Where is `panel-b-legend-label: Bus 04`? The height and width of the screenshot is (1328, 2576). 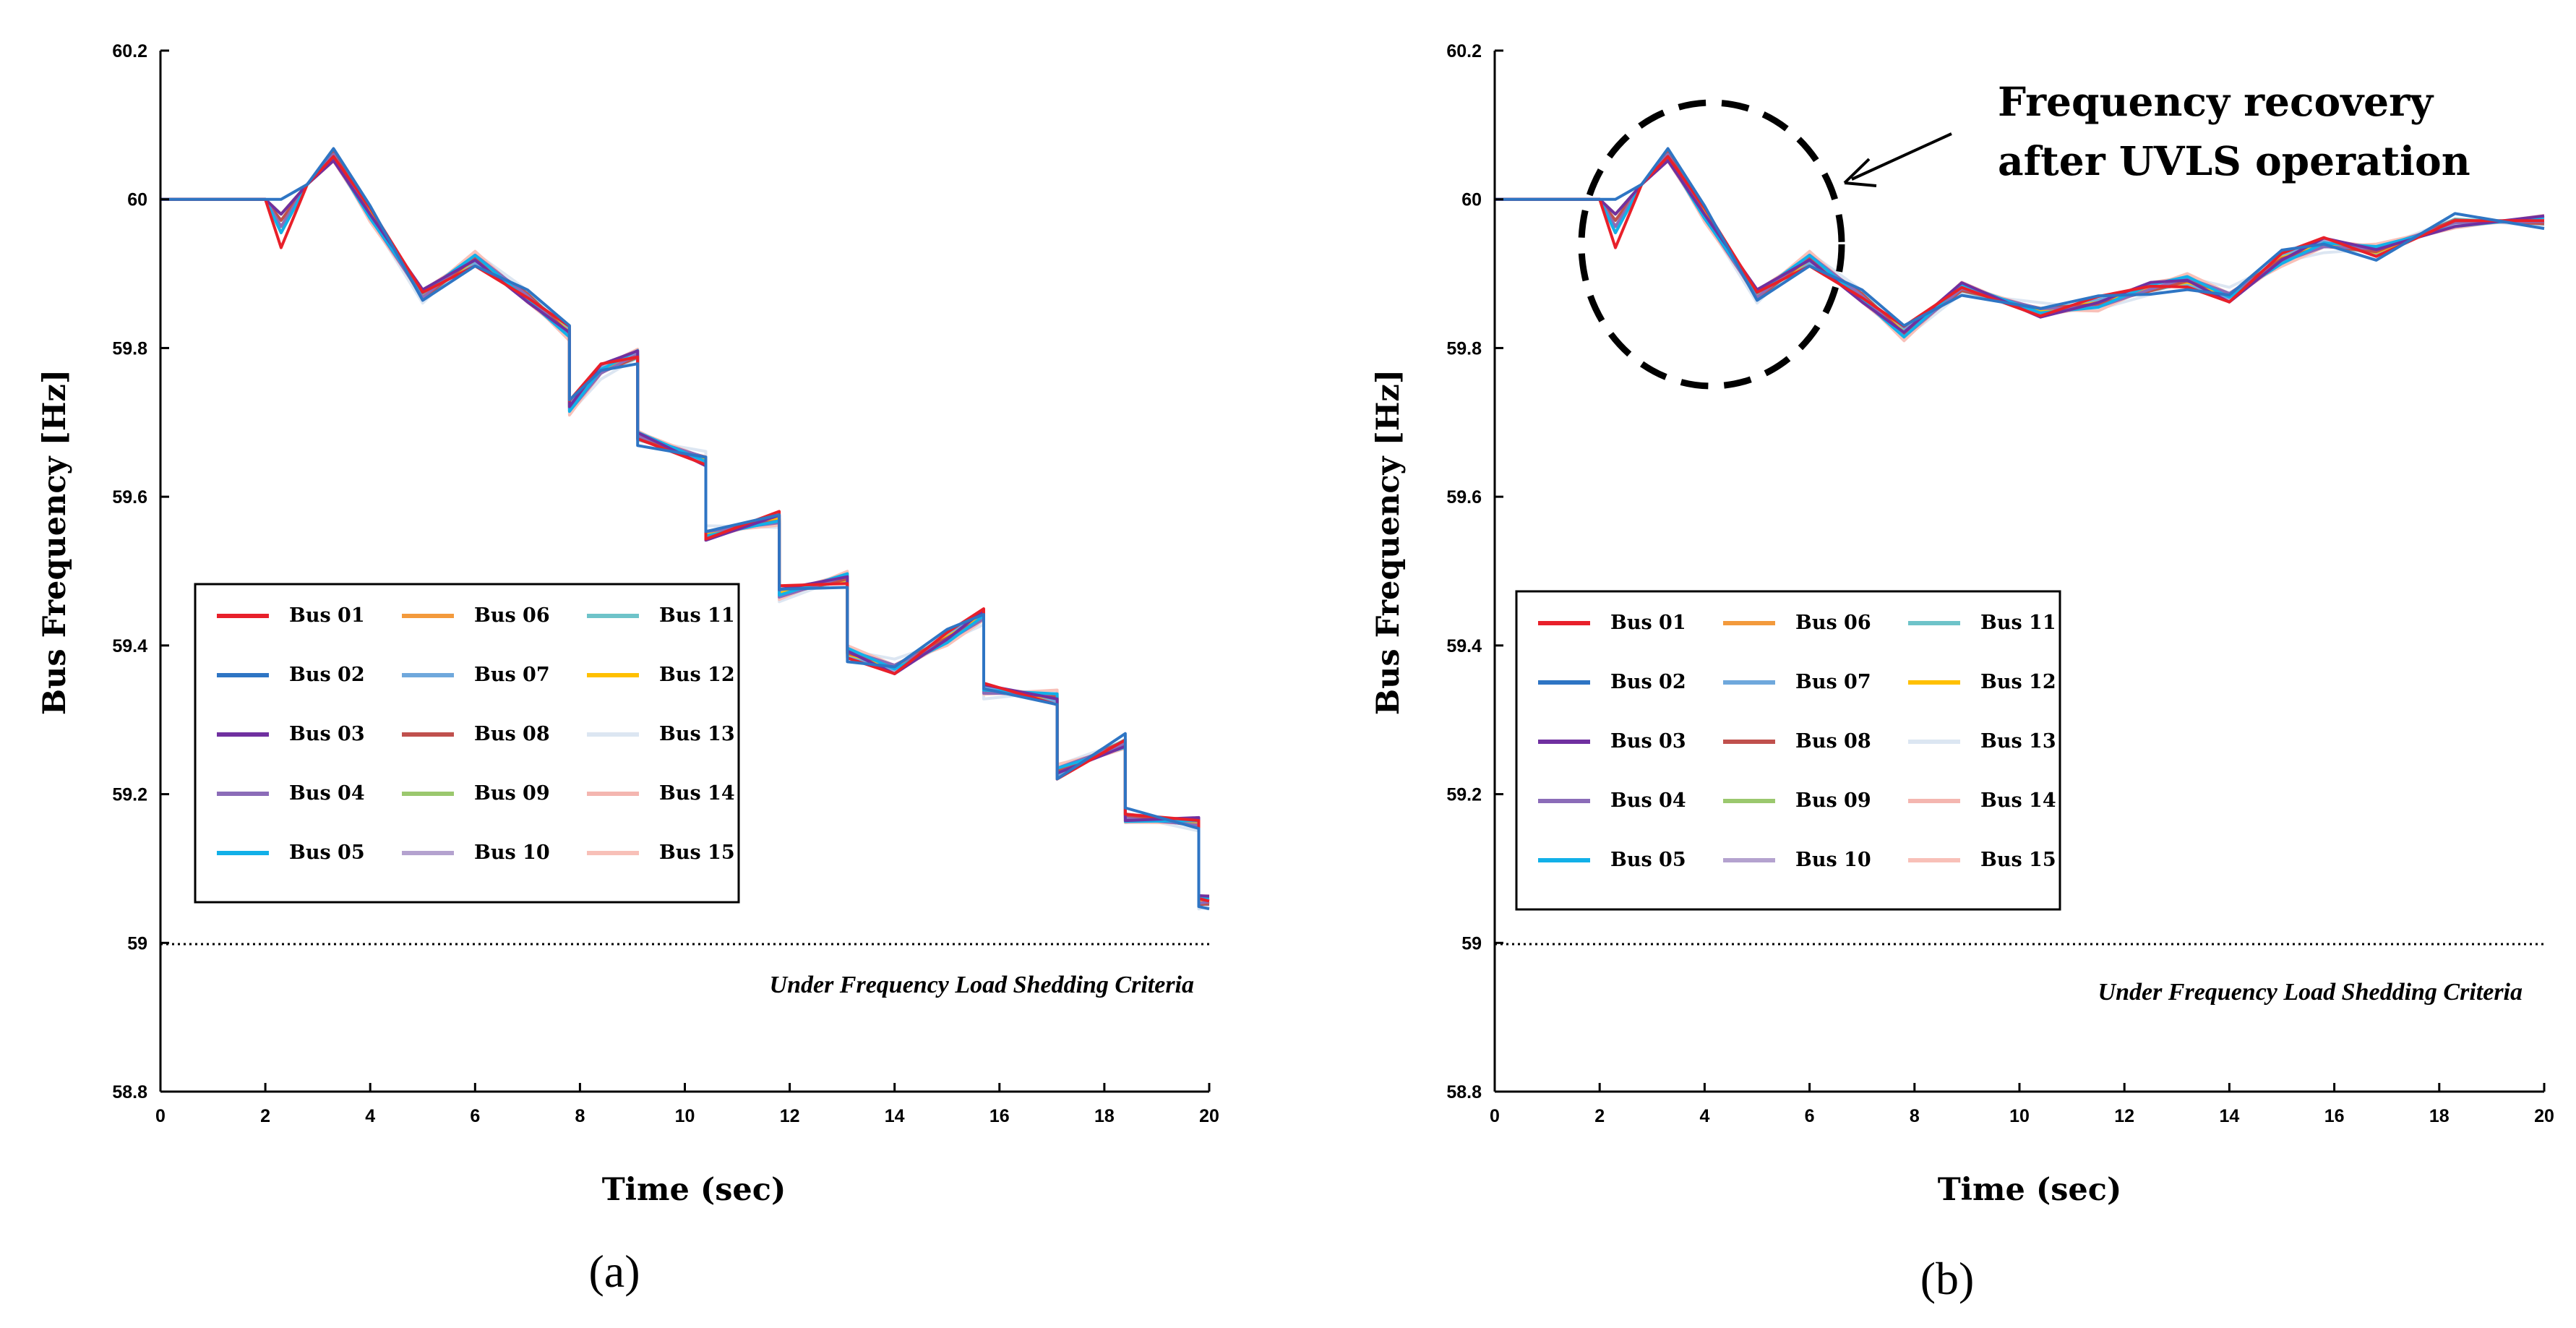
panel-b-legend-label: Bus 04 is located at coordinates (1648, 800).